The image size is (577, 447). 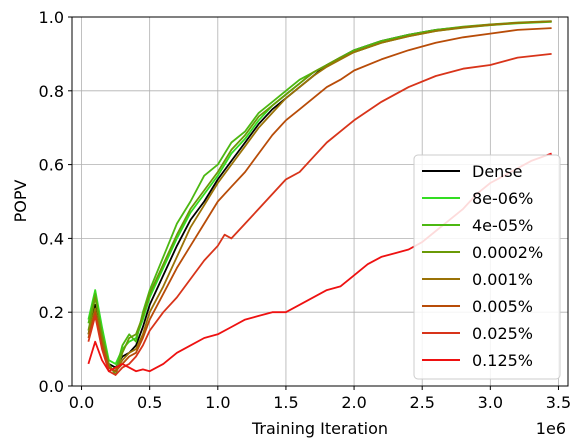 What do you see at coordinates (55, 202) in the screenshot?
I see `y-axis: 0.0 0.2 0.4 0.6 0.8 1.0` at bounding box center [55, 202].